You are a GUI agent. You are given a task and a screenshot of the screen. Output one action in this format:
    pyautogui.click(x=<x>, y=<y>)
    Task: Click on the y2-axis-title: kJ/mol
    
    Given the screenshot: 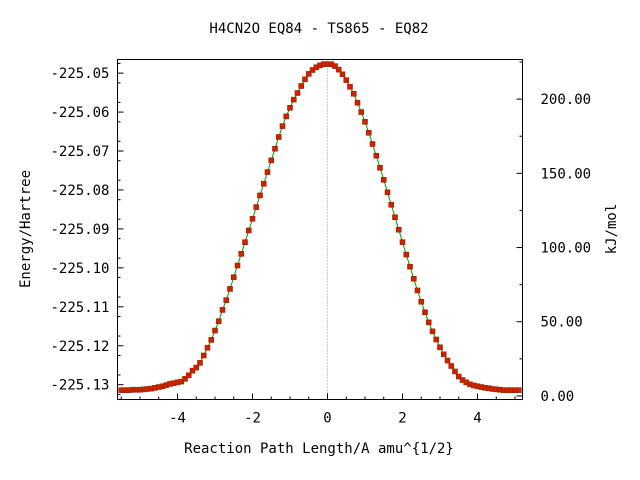 What is the action you would take?
    pyautogui.click(x=612, y=229)
    